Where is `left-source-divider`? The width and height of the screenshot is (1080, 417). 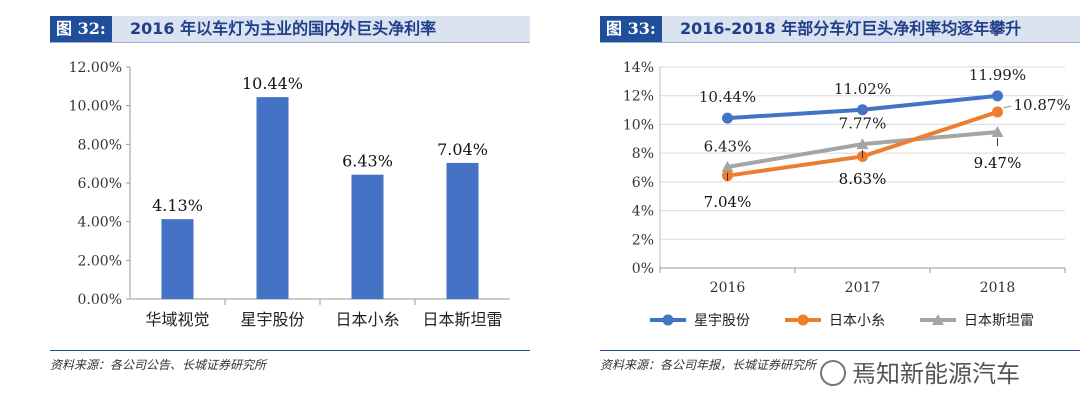 left-source-divider is located at coordinates (290, 350).